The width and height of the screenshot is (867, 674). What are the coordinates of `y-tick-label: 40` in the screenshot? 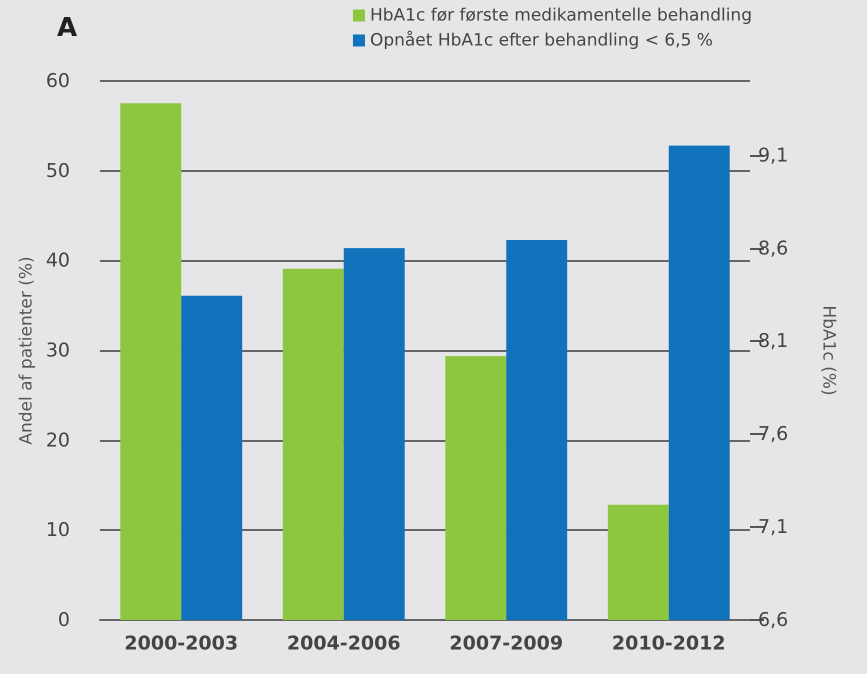 It's located at (58, 261).